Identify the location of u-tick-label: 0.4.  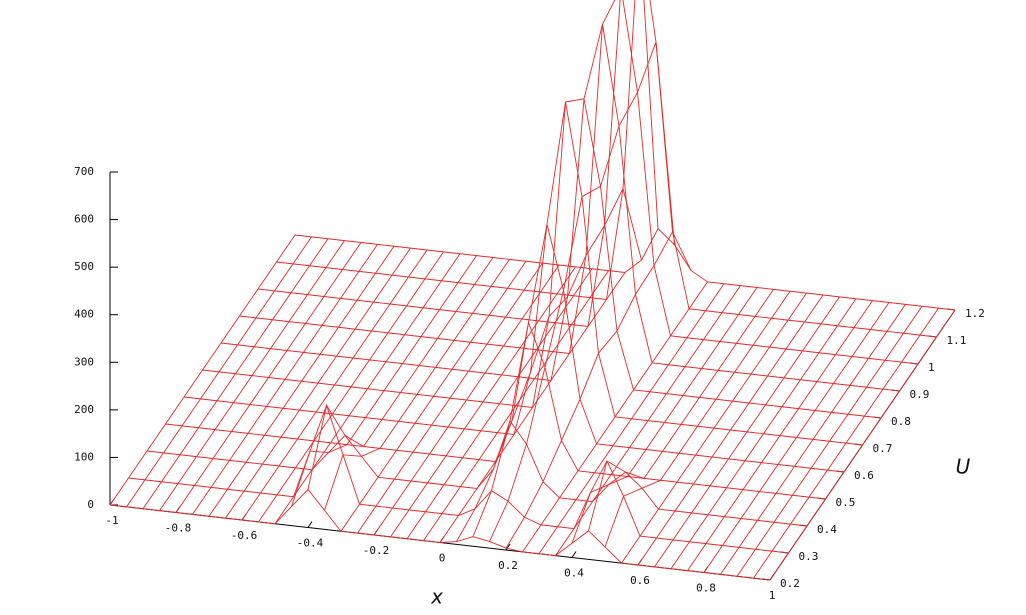
(827, 529).